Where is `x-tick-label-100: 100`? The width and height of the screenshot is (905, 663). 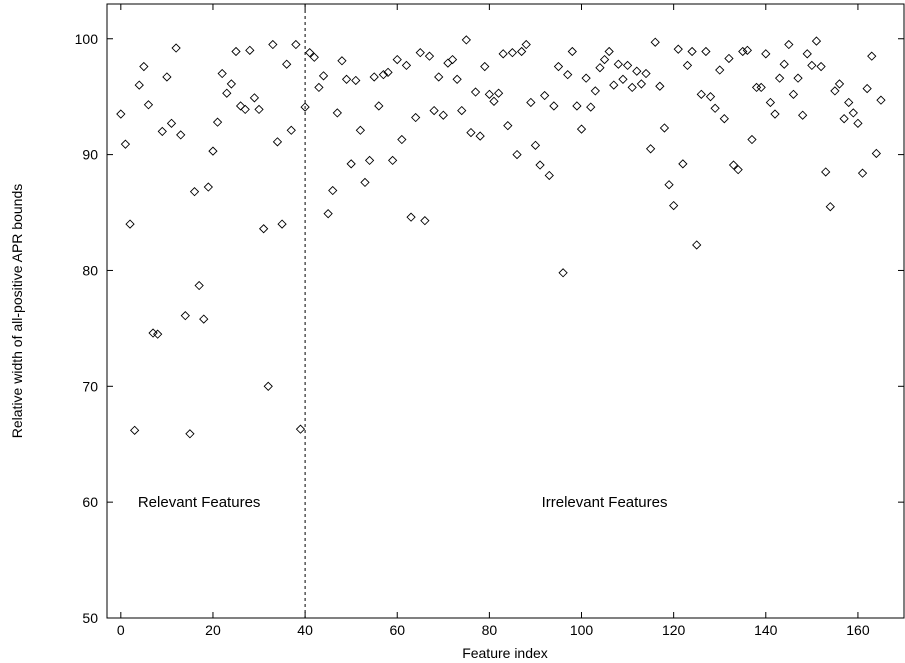 x-tick-label-100: 100 is located at coordinates (582, 630).